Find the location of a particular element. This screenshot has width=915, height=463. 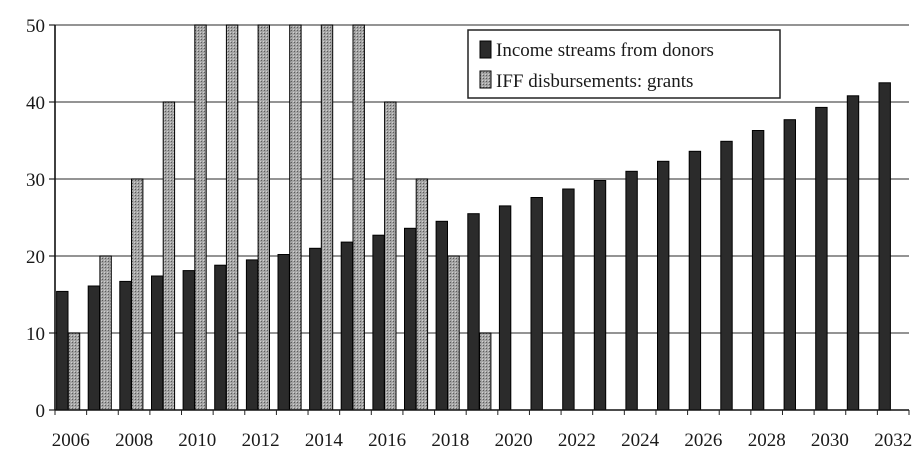

bar-income-2021 is located at coordinates (536, 304).